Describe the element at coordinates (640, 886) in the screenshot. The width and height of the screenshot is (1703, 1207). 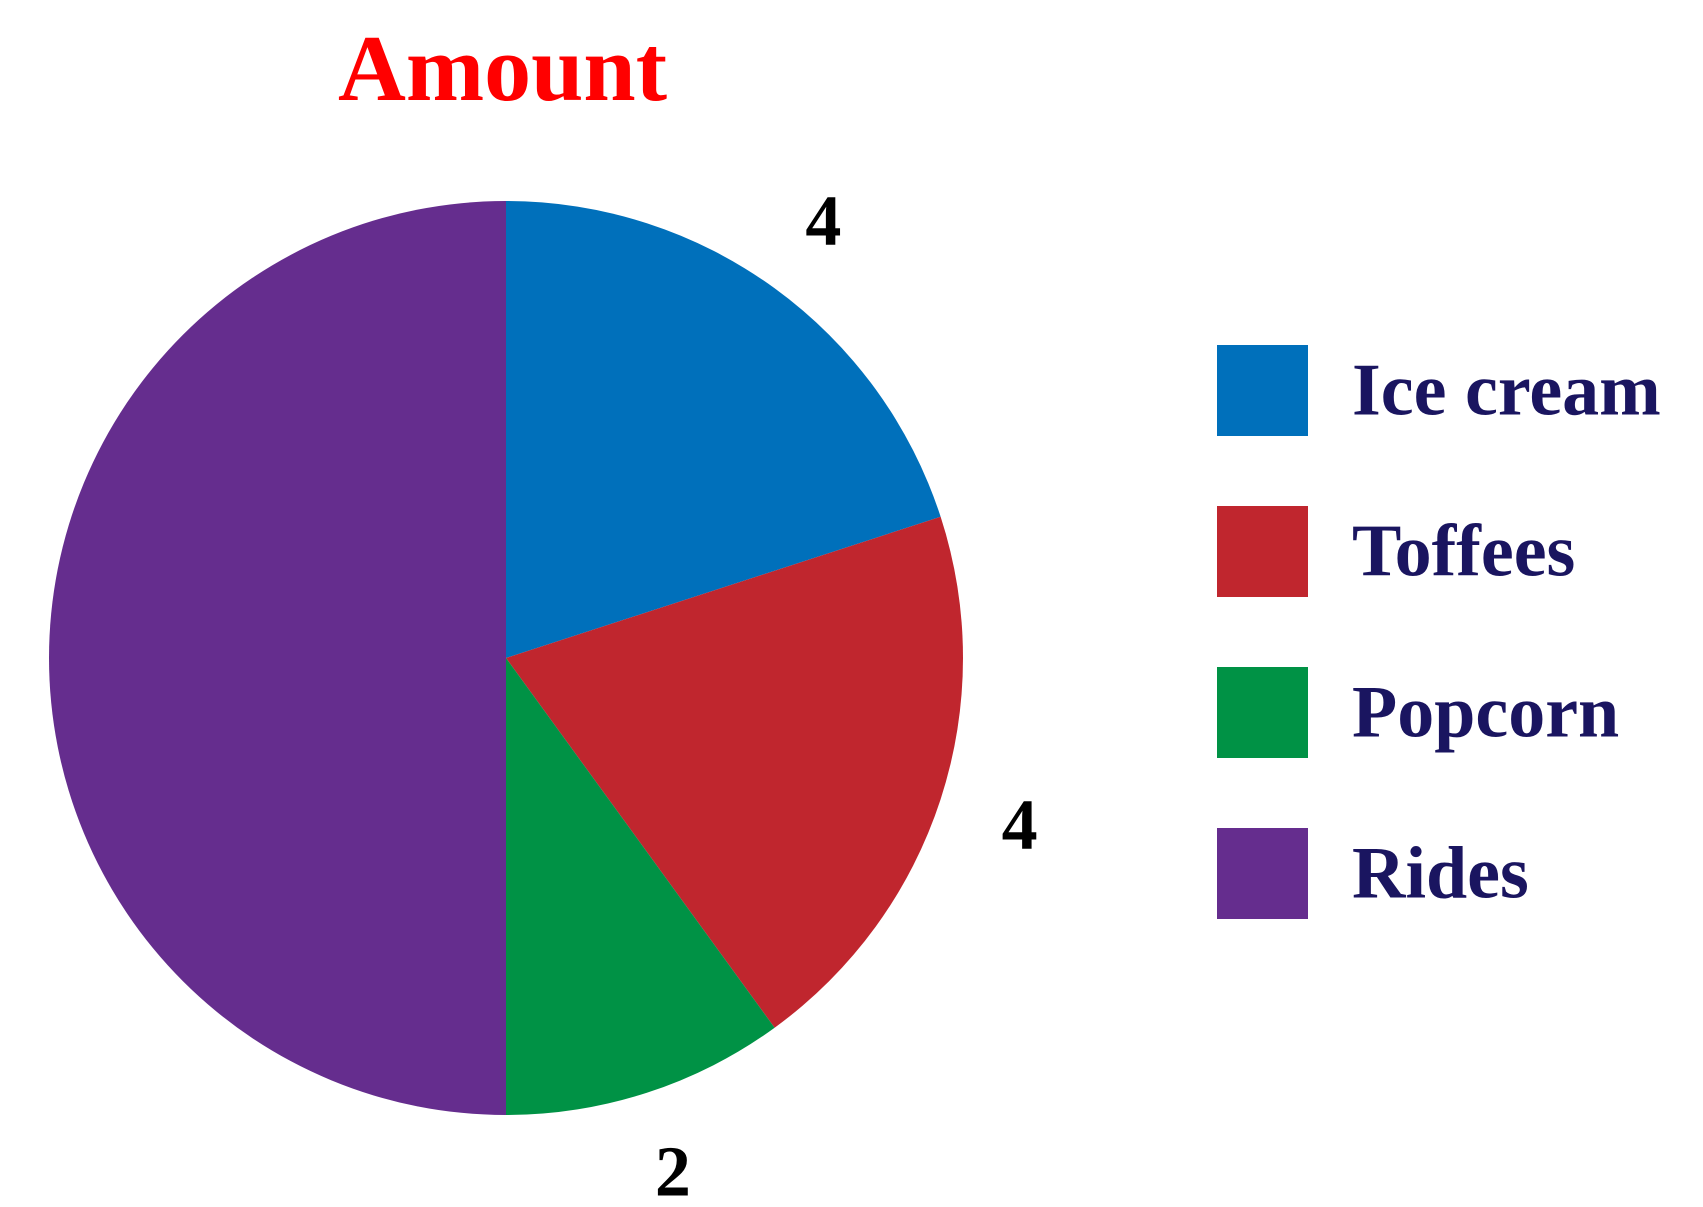
I see `pie-slice-popcorn` at that location.